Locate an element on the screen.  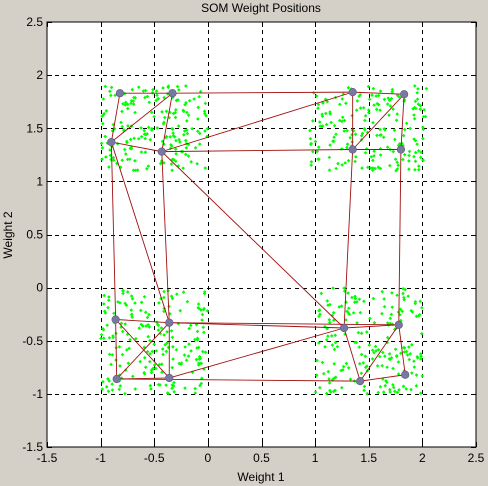
x-axis-label: Weight 1 is located at coordinates (260, 477).